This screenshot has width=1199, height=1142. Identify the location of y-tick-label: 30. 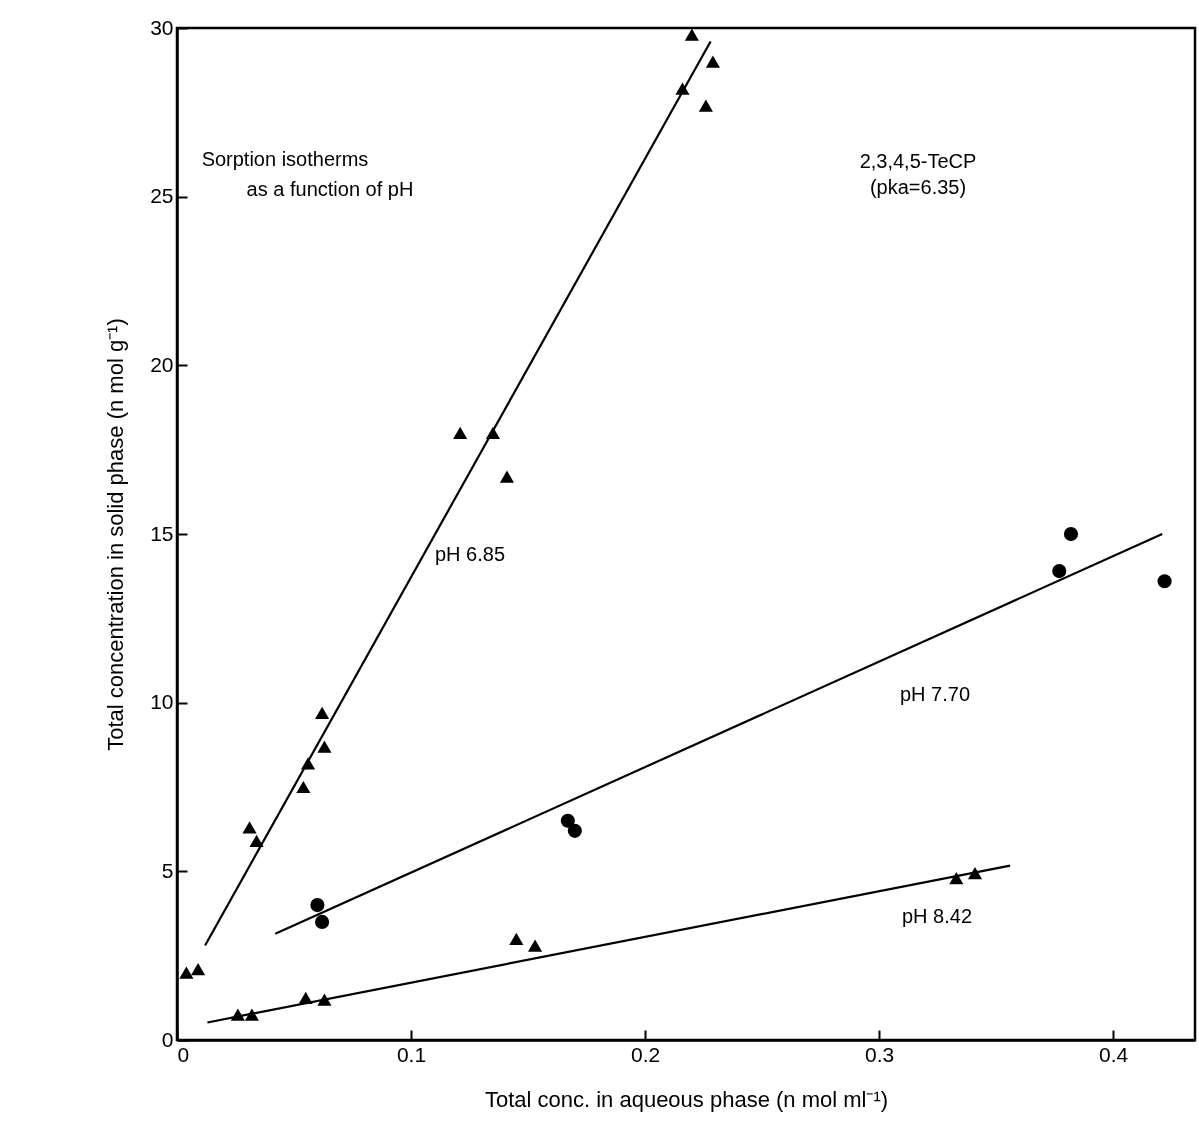
(162, 27).